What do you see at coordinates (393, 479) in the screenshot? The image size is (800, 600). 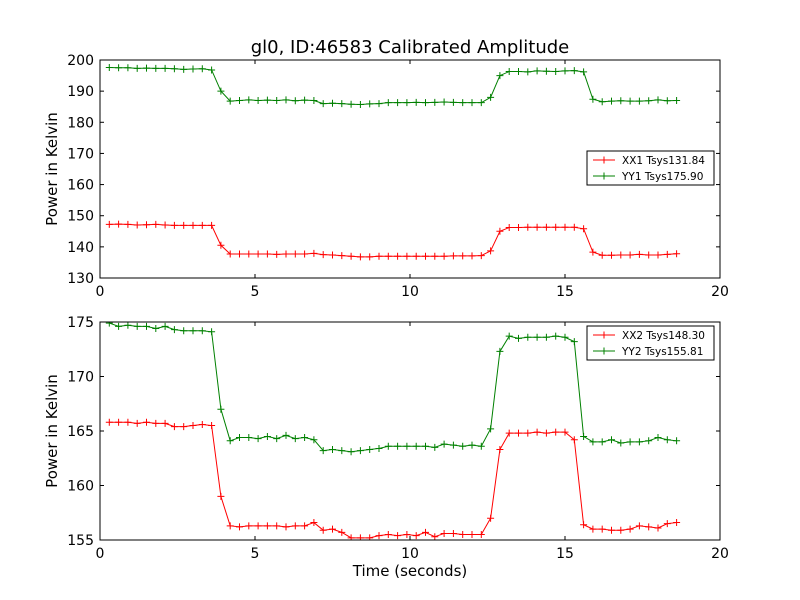 I see `series-xx2` at bounding box center [393, 479].